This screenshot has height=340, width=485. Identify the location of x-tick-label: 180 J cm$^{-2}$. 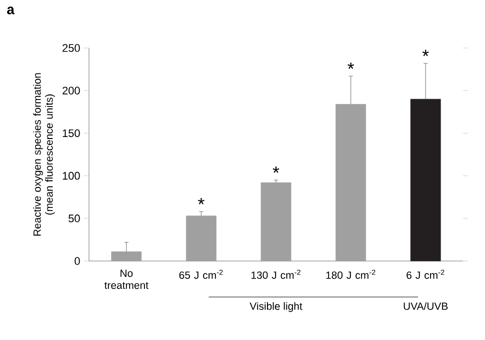
(351, 274).